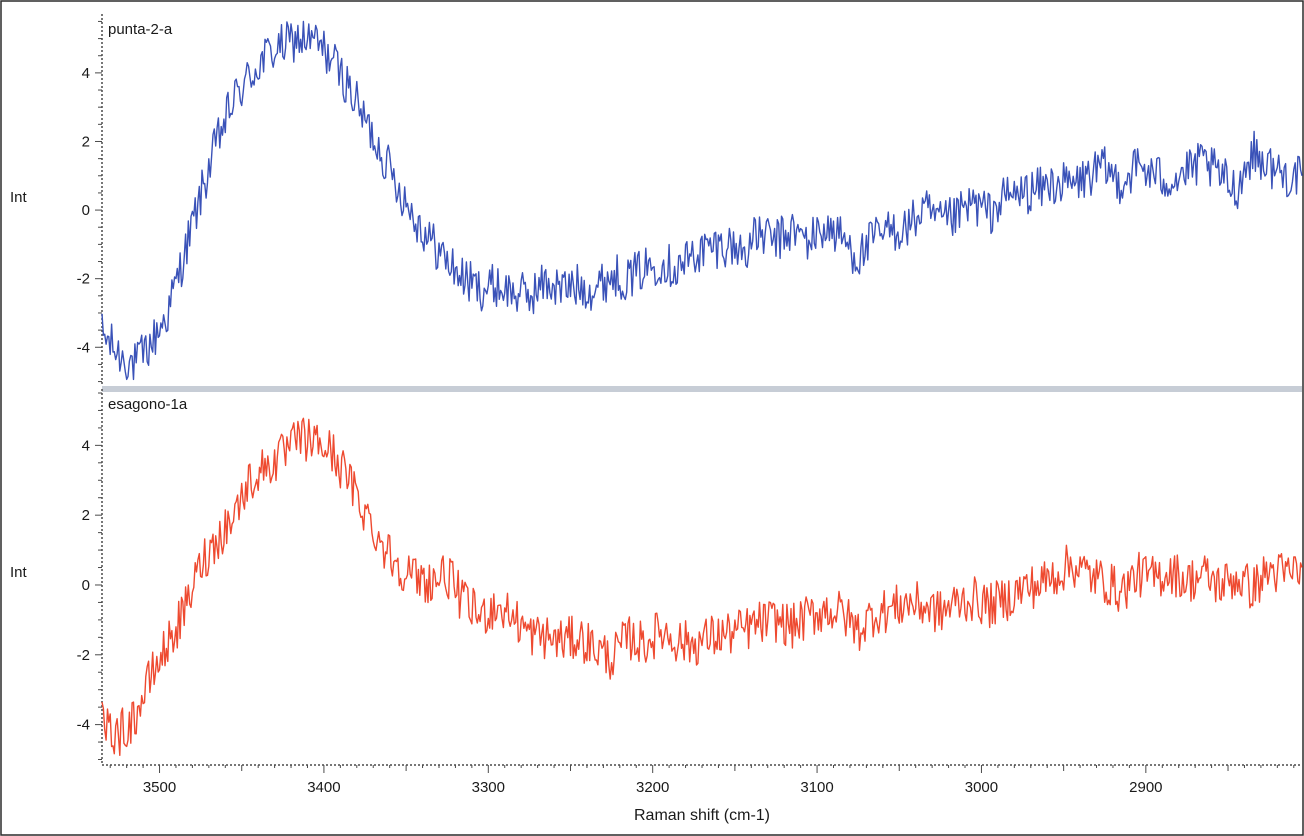 This screenshot has width=1304, height=836. What do you see at coordinates (148, 404) in the screenshot?
I see `panel-title-bottom: esagono-1a` at bounding box center [148, 404].